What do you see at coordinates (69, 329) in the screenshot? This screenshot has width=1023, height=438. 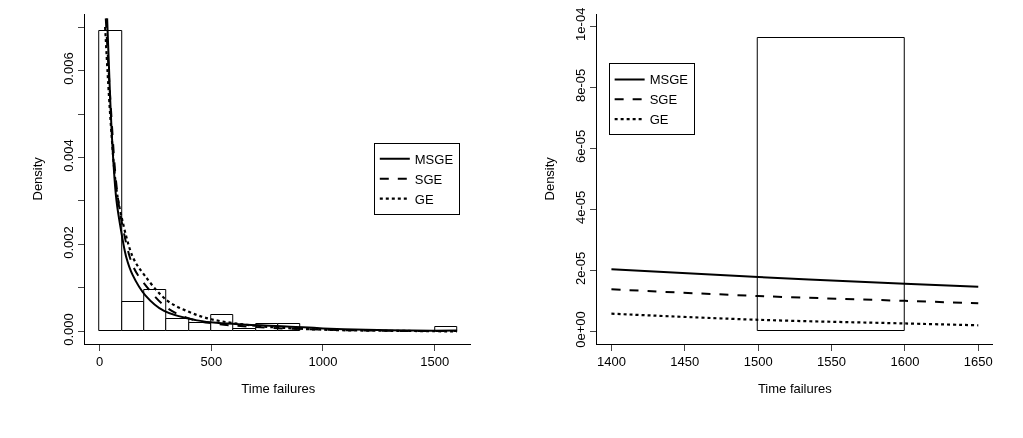 I see `y-tick-label: 0.000` at bounding box center [69, 329].